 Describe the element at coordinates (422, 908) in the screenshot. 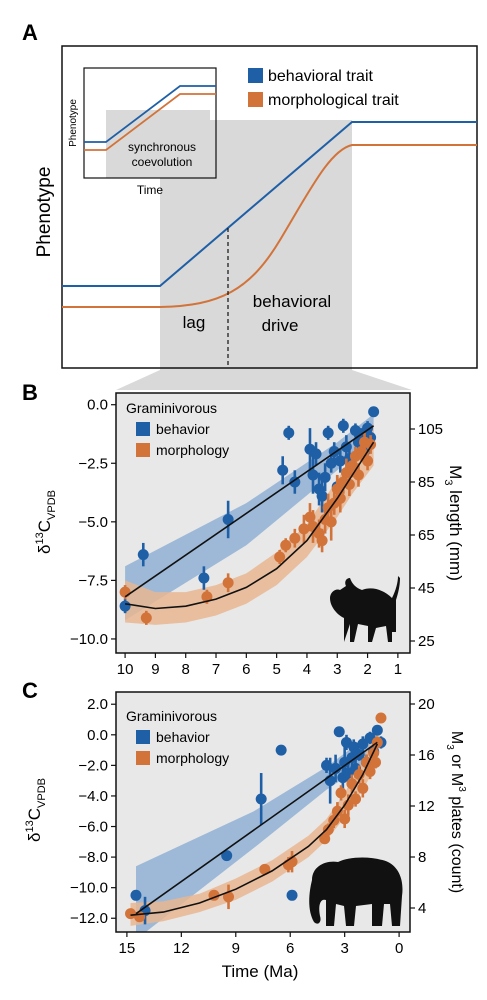

I see `y2-tick-label: 4` at that location.